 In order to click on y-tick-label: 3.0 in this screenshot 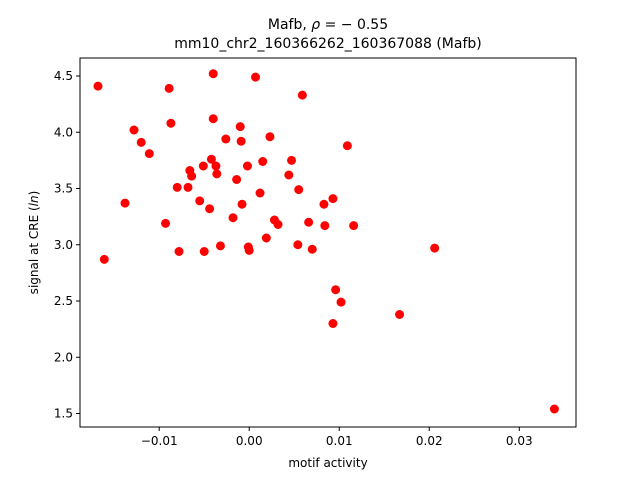, I will do `click(63, 245)`.